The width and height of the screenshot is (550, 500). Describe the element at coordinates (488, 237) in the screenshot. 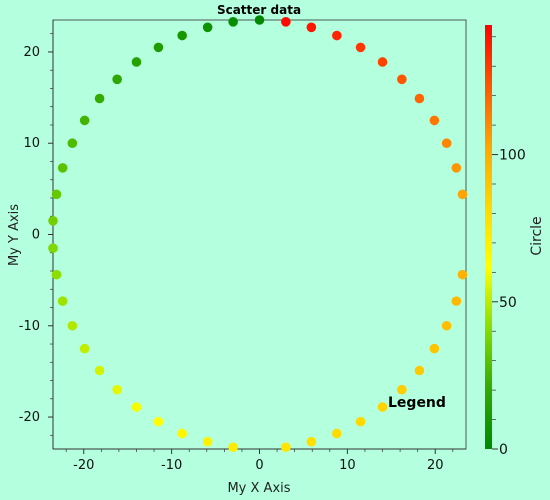

I see `colorbar` at that location.